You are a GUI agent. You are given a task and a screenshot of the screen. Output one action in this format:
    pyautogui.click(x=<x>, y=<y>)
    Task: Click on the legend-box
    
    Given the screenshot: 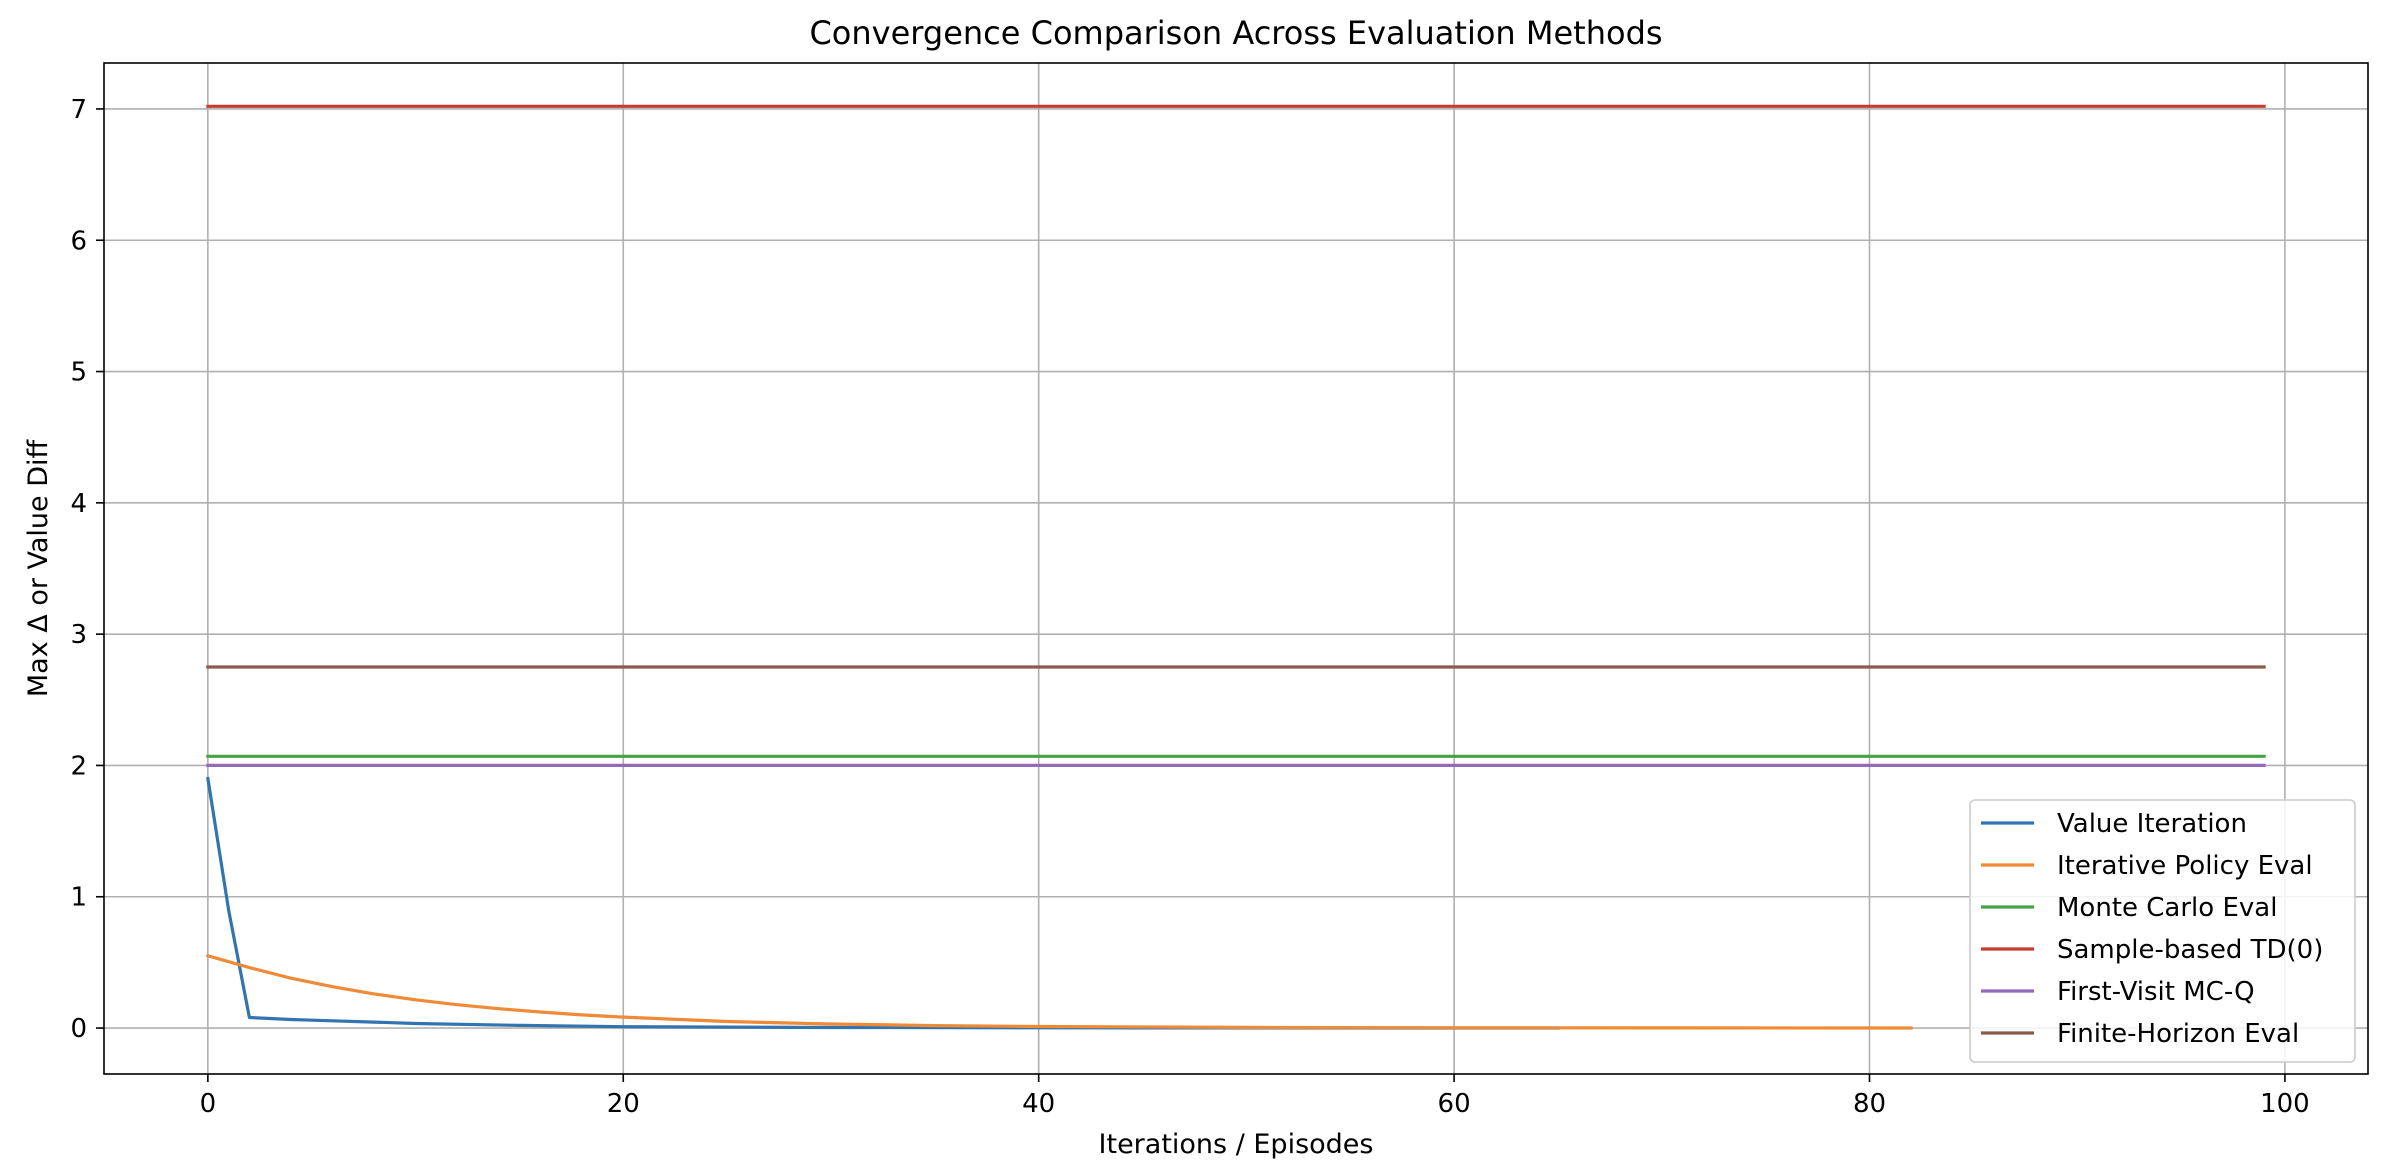 What is the action you would take?
    pyautogui.click(x=2162, y=931)
    